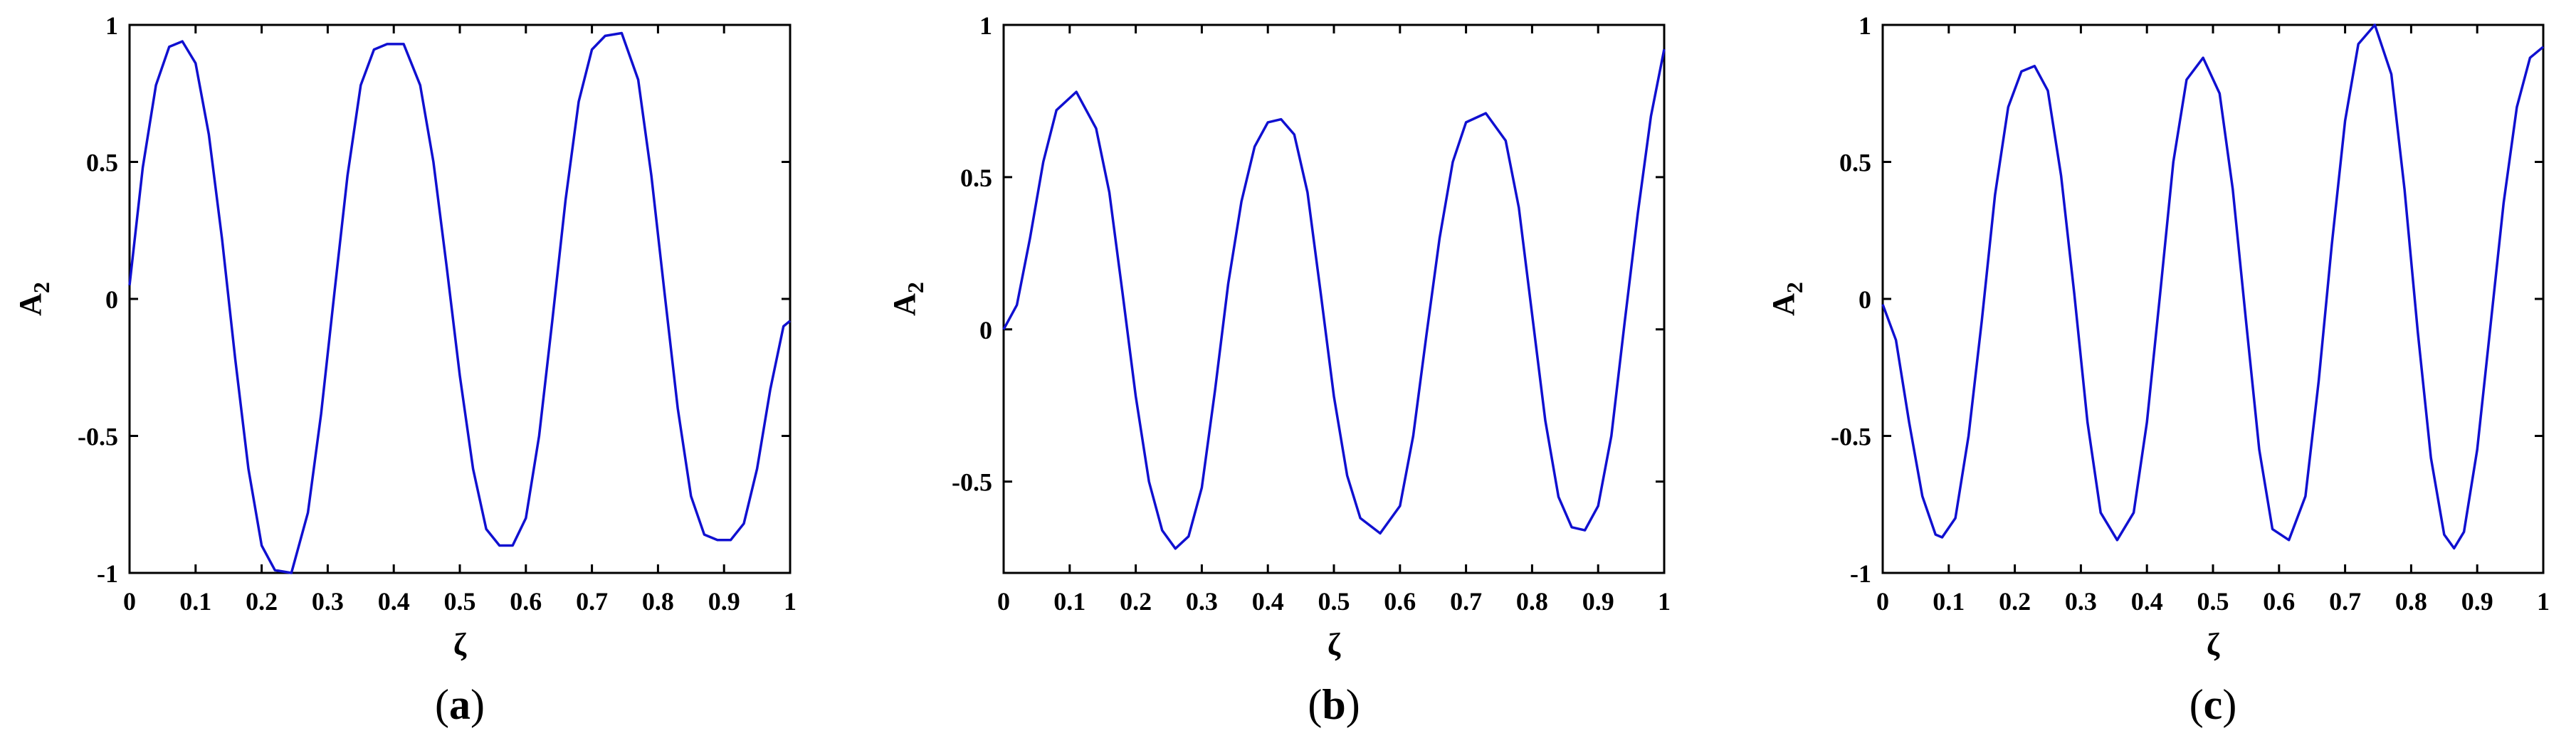 This screenshot has width=2576, height=748. I want to click on panel-label: (c), so click(2213, 704).